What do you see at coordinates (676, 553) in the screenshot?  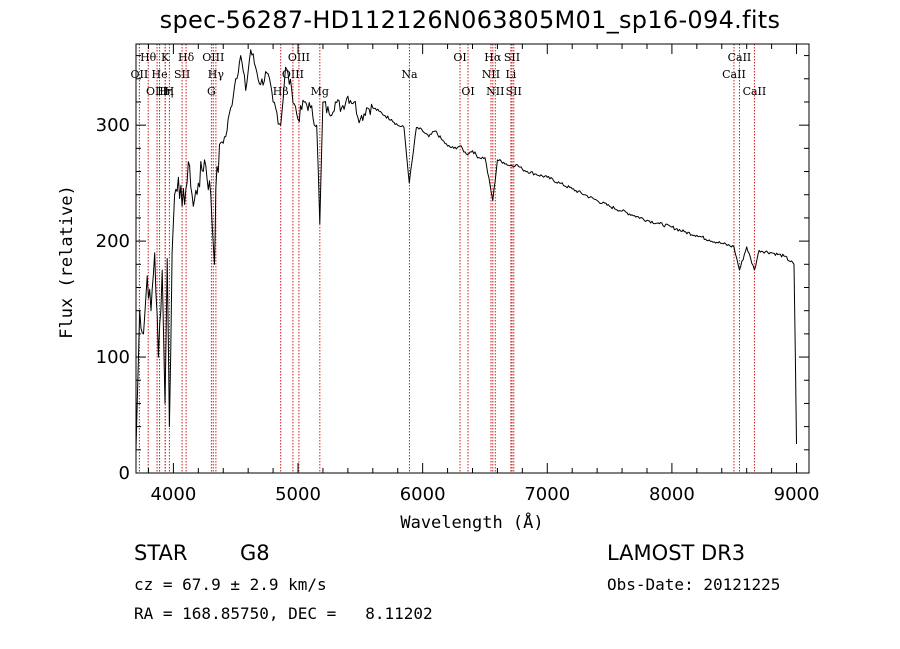 I see `survey-name: LAMOST DR3` at bounding box center [676, 553].